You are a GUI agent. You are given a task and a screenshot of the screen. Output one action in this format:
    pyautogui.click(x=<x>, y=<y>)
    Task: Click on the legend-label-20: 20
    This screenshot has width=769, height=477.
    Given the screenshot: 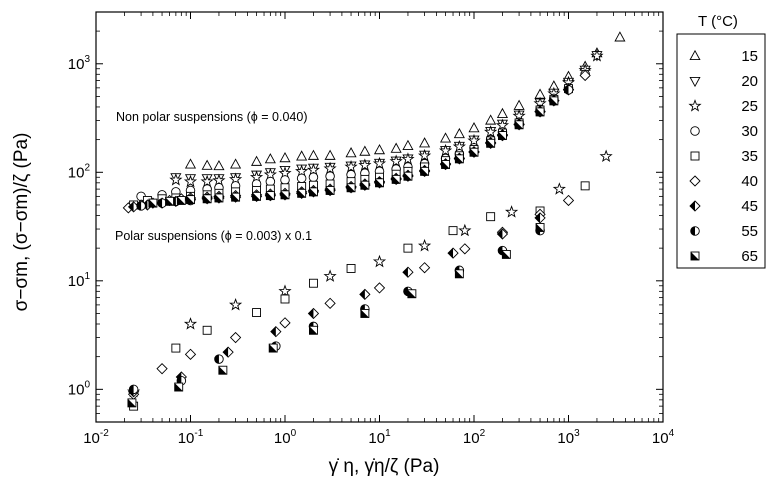 What is the action you would take?
    pyautogui.click(x=749, y=81)
    